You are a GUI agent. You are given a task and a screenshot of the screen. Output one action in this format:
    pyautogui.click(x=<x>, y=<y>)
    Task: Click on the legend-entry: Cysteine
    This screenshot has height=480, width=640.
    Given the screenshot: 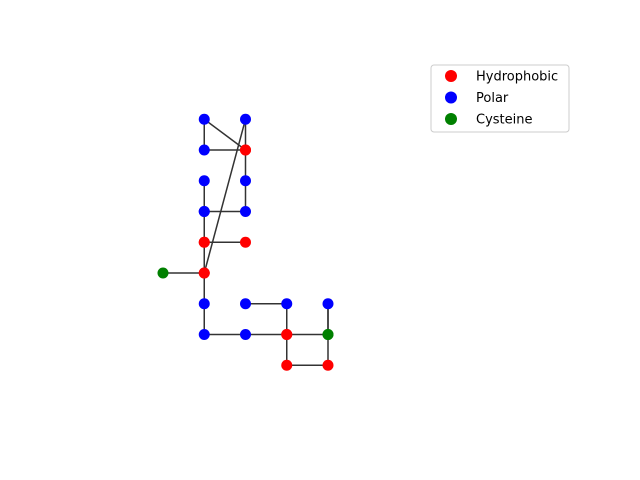 What is the action you would take?
    pyautogui.click(x=489, y=120)
    